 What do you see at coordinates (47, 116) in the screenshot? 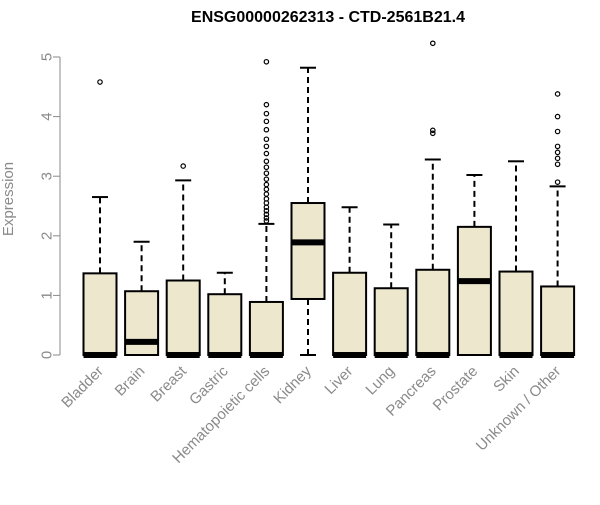
I see `y-tick-label-4: 4` at bounding box center [47, 116].